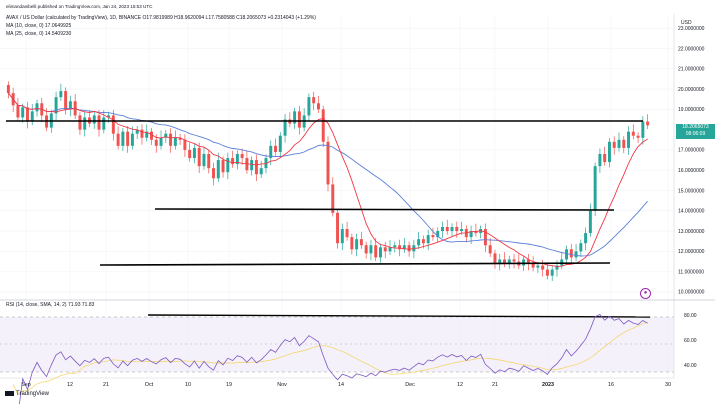 The image size is (715, 404). Describe the element at coordinates (39, 34) in the screenshot. I see `ma25-label: MA (25, close, 0) 14.5409230` at that location.